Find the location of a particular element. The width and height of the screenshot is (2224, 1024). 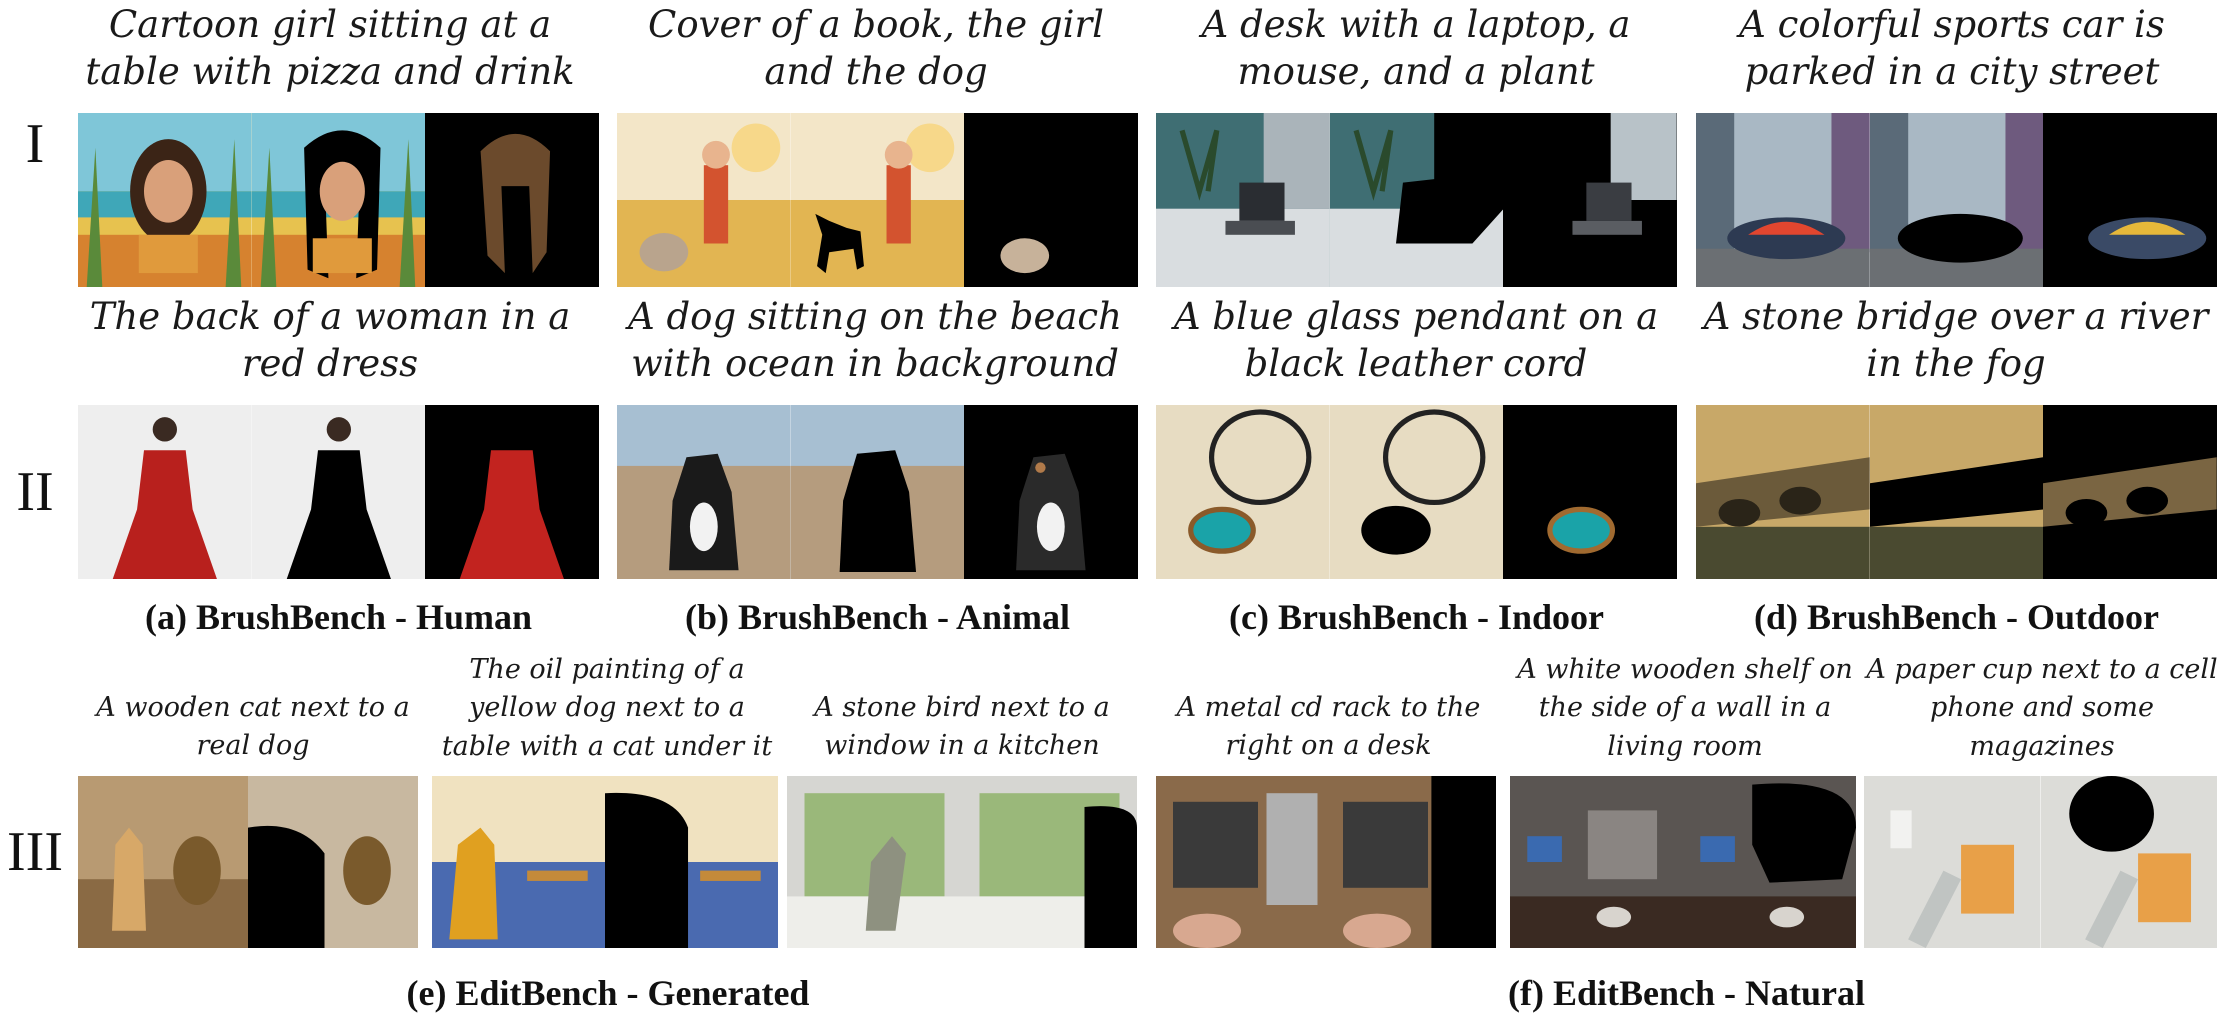

strip-cd-rack is located at coordinates (1326, 862).